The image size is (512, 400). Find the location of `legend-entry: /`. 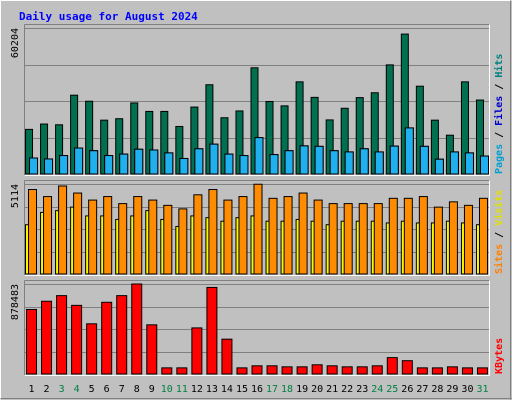

legend-entry: / is located at coordinates (499, 235).